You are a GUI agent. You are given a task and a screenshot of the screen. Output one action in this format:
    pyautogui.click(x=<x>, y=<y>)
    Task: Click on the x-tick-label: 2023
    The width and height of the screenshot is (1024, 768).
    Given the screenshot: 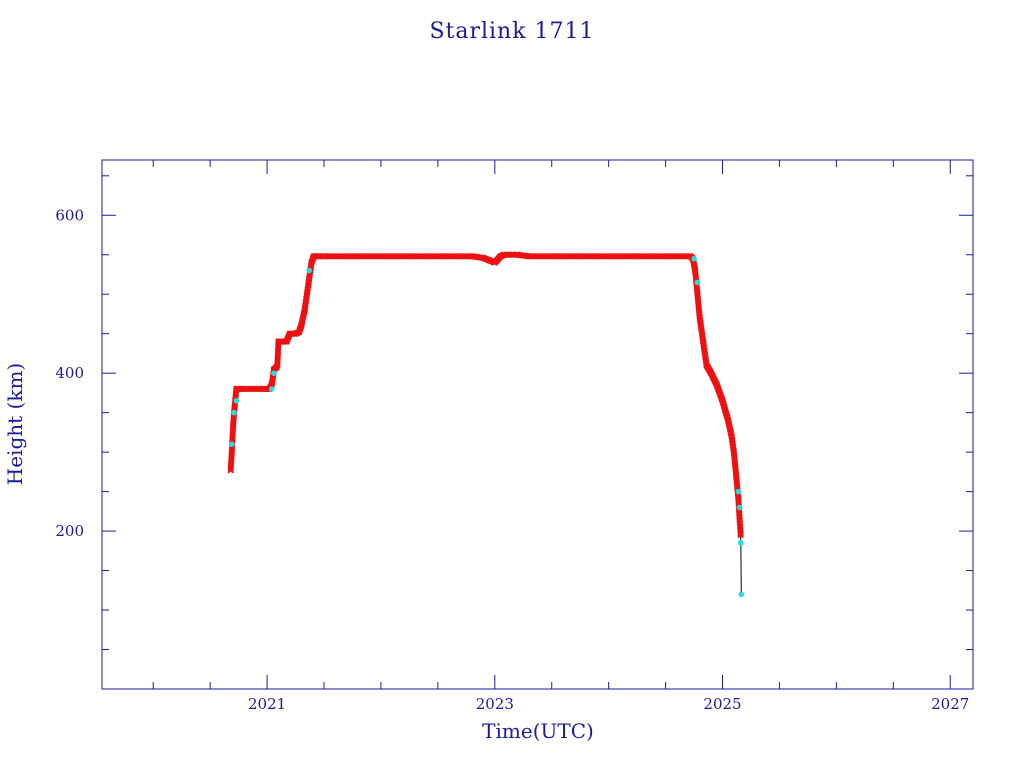 What is the action you would take?
    pyautogui.click(x=495, y=704)
    